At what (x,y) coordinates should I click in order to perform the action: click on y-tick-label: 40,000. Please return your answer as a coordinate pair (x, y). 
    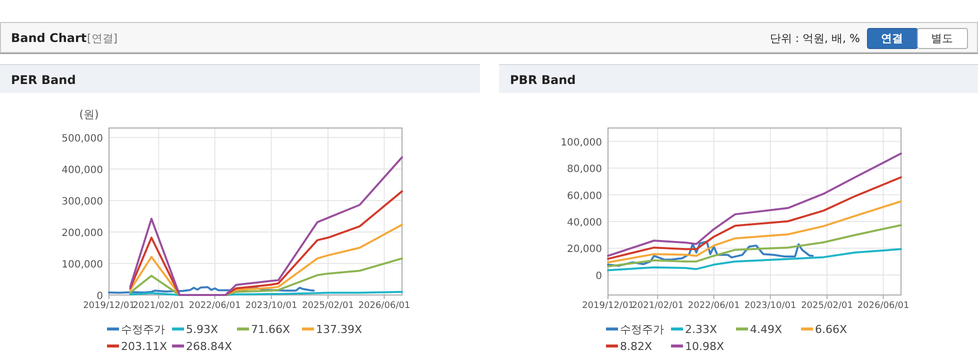
    Looking at the image, I should click on (584, 223).